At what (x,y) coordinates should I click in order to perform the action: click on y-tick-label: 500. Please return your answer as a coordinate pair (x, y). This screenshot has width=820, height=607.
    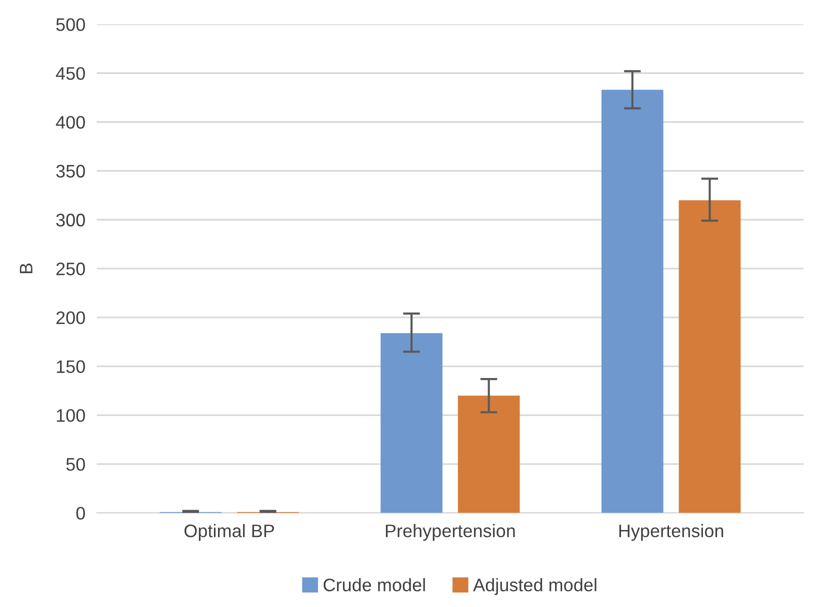
    Looking at the image, I should click on (70, 24).